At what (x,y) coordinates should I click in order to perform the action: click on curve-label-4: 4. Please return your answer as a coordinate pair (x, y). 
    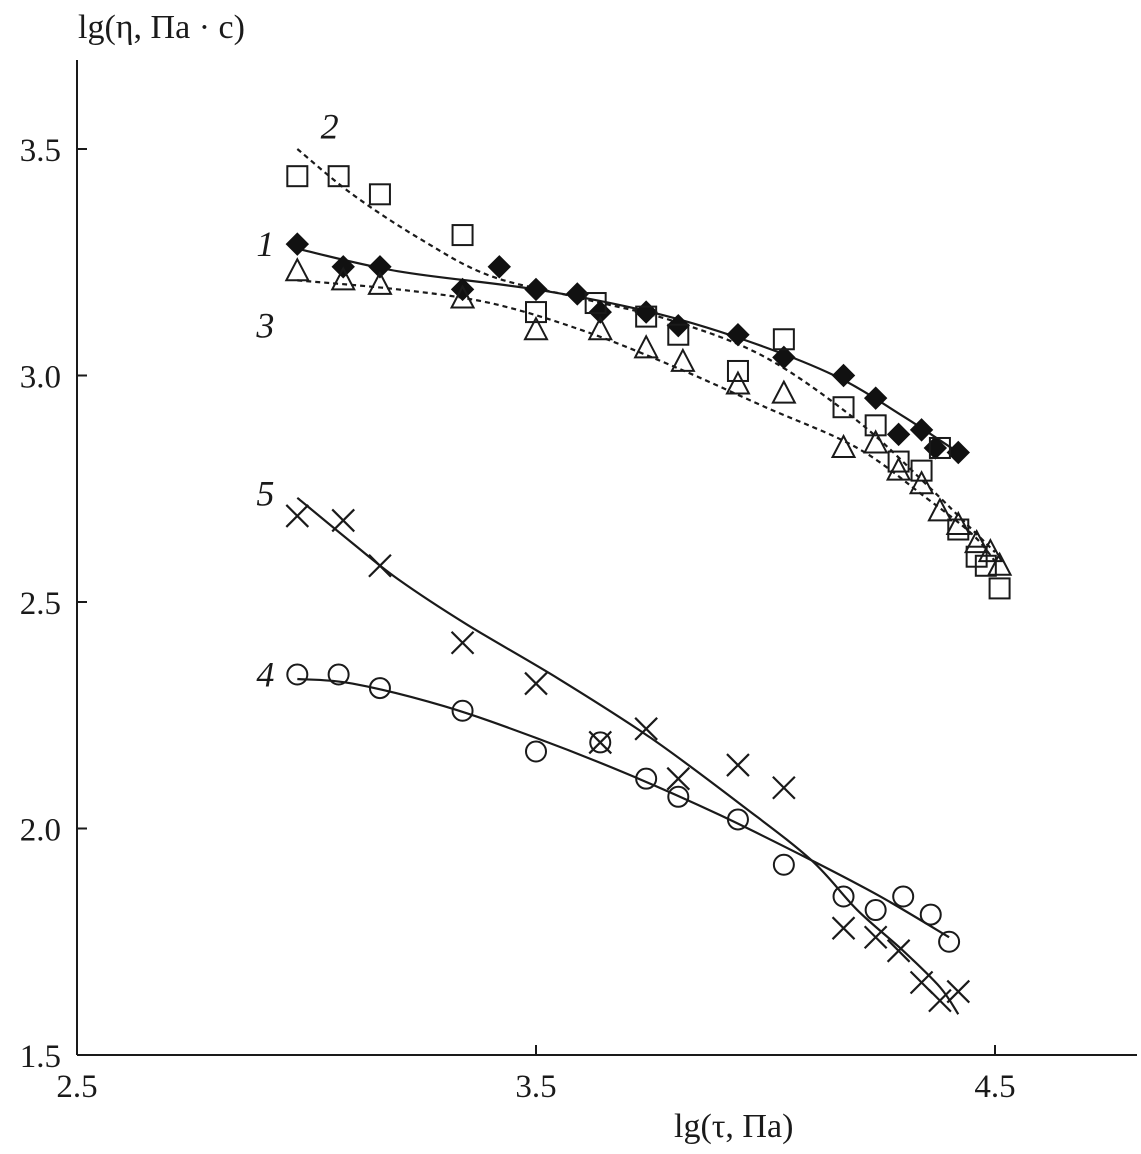
    Looking at the image, I should click on (265, 674).